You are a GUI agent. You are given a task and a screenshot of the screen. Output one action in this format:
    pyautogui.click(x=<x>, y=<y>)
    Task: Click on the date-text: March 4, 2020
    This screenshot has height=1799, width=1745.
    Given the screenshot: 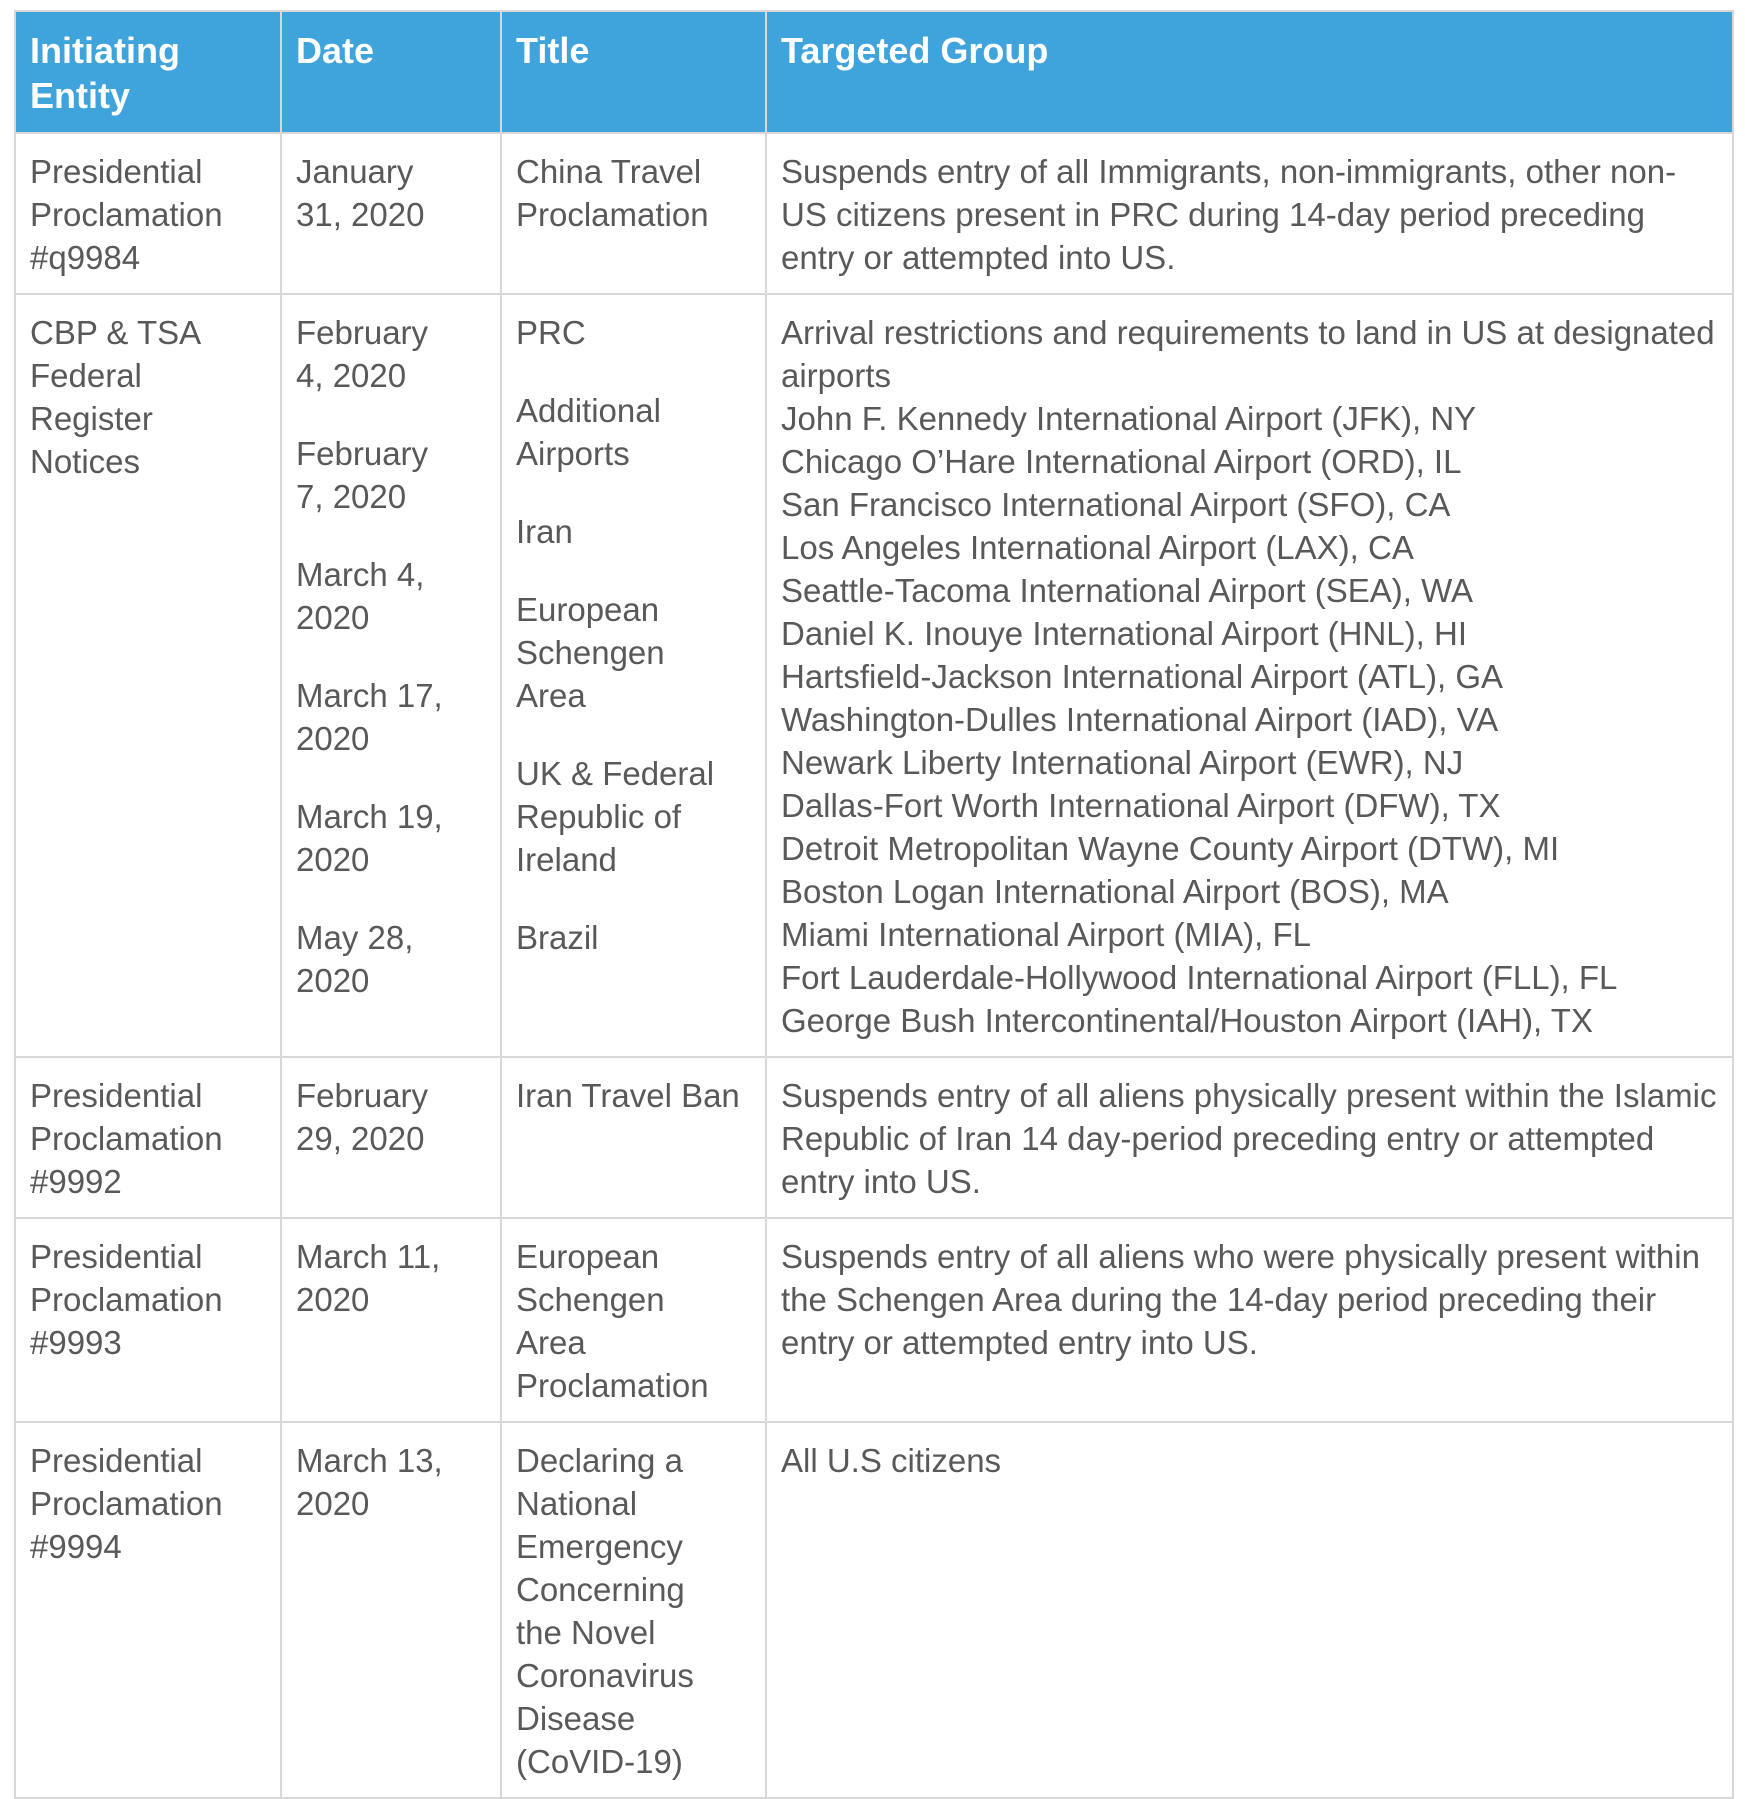 What is the action you would take?
    pyautogui.click(x=360, y=596)
    